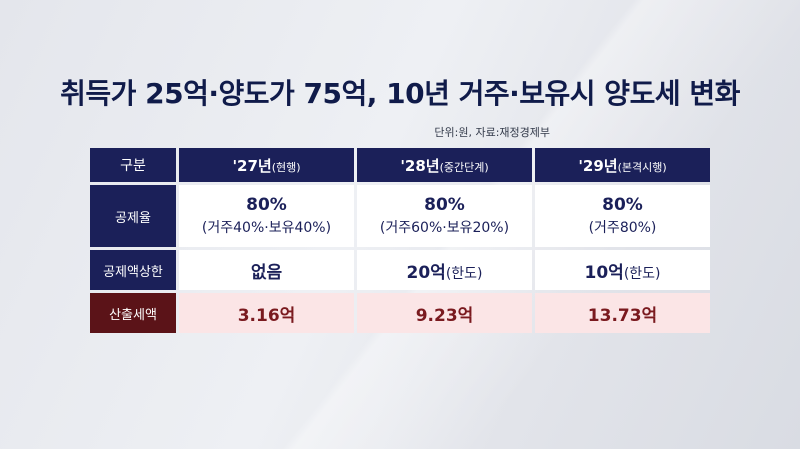 This screenshot has height=449, width=800. Describe the element at coordinates (420, 165) in the screenshot. I see `header-year: '28년` at that location.